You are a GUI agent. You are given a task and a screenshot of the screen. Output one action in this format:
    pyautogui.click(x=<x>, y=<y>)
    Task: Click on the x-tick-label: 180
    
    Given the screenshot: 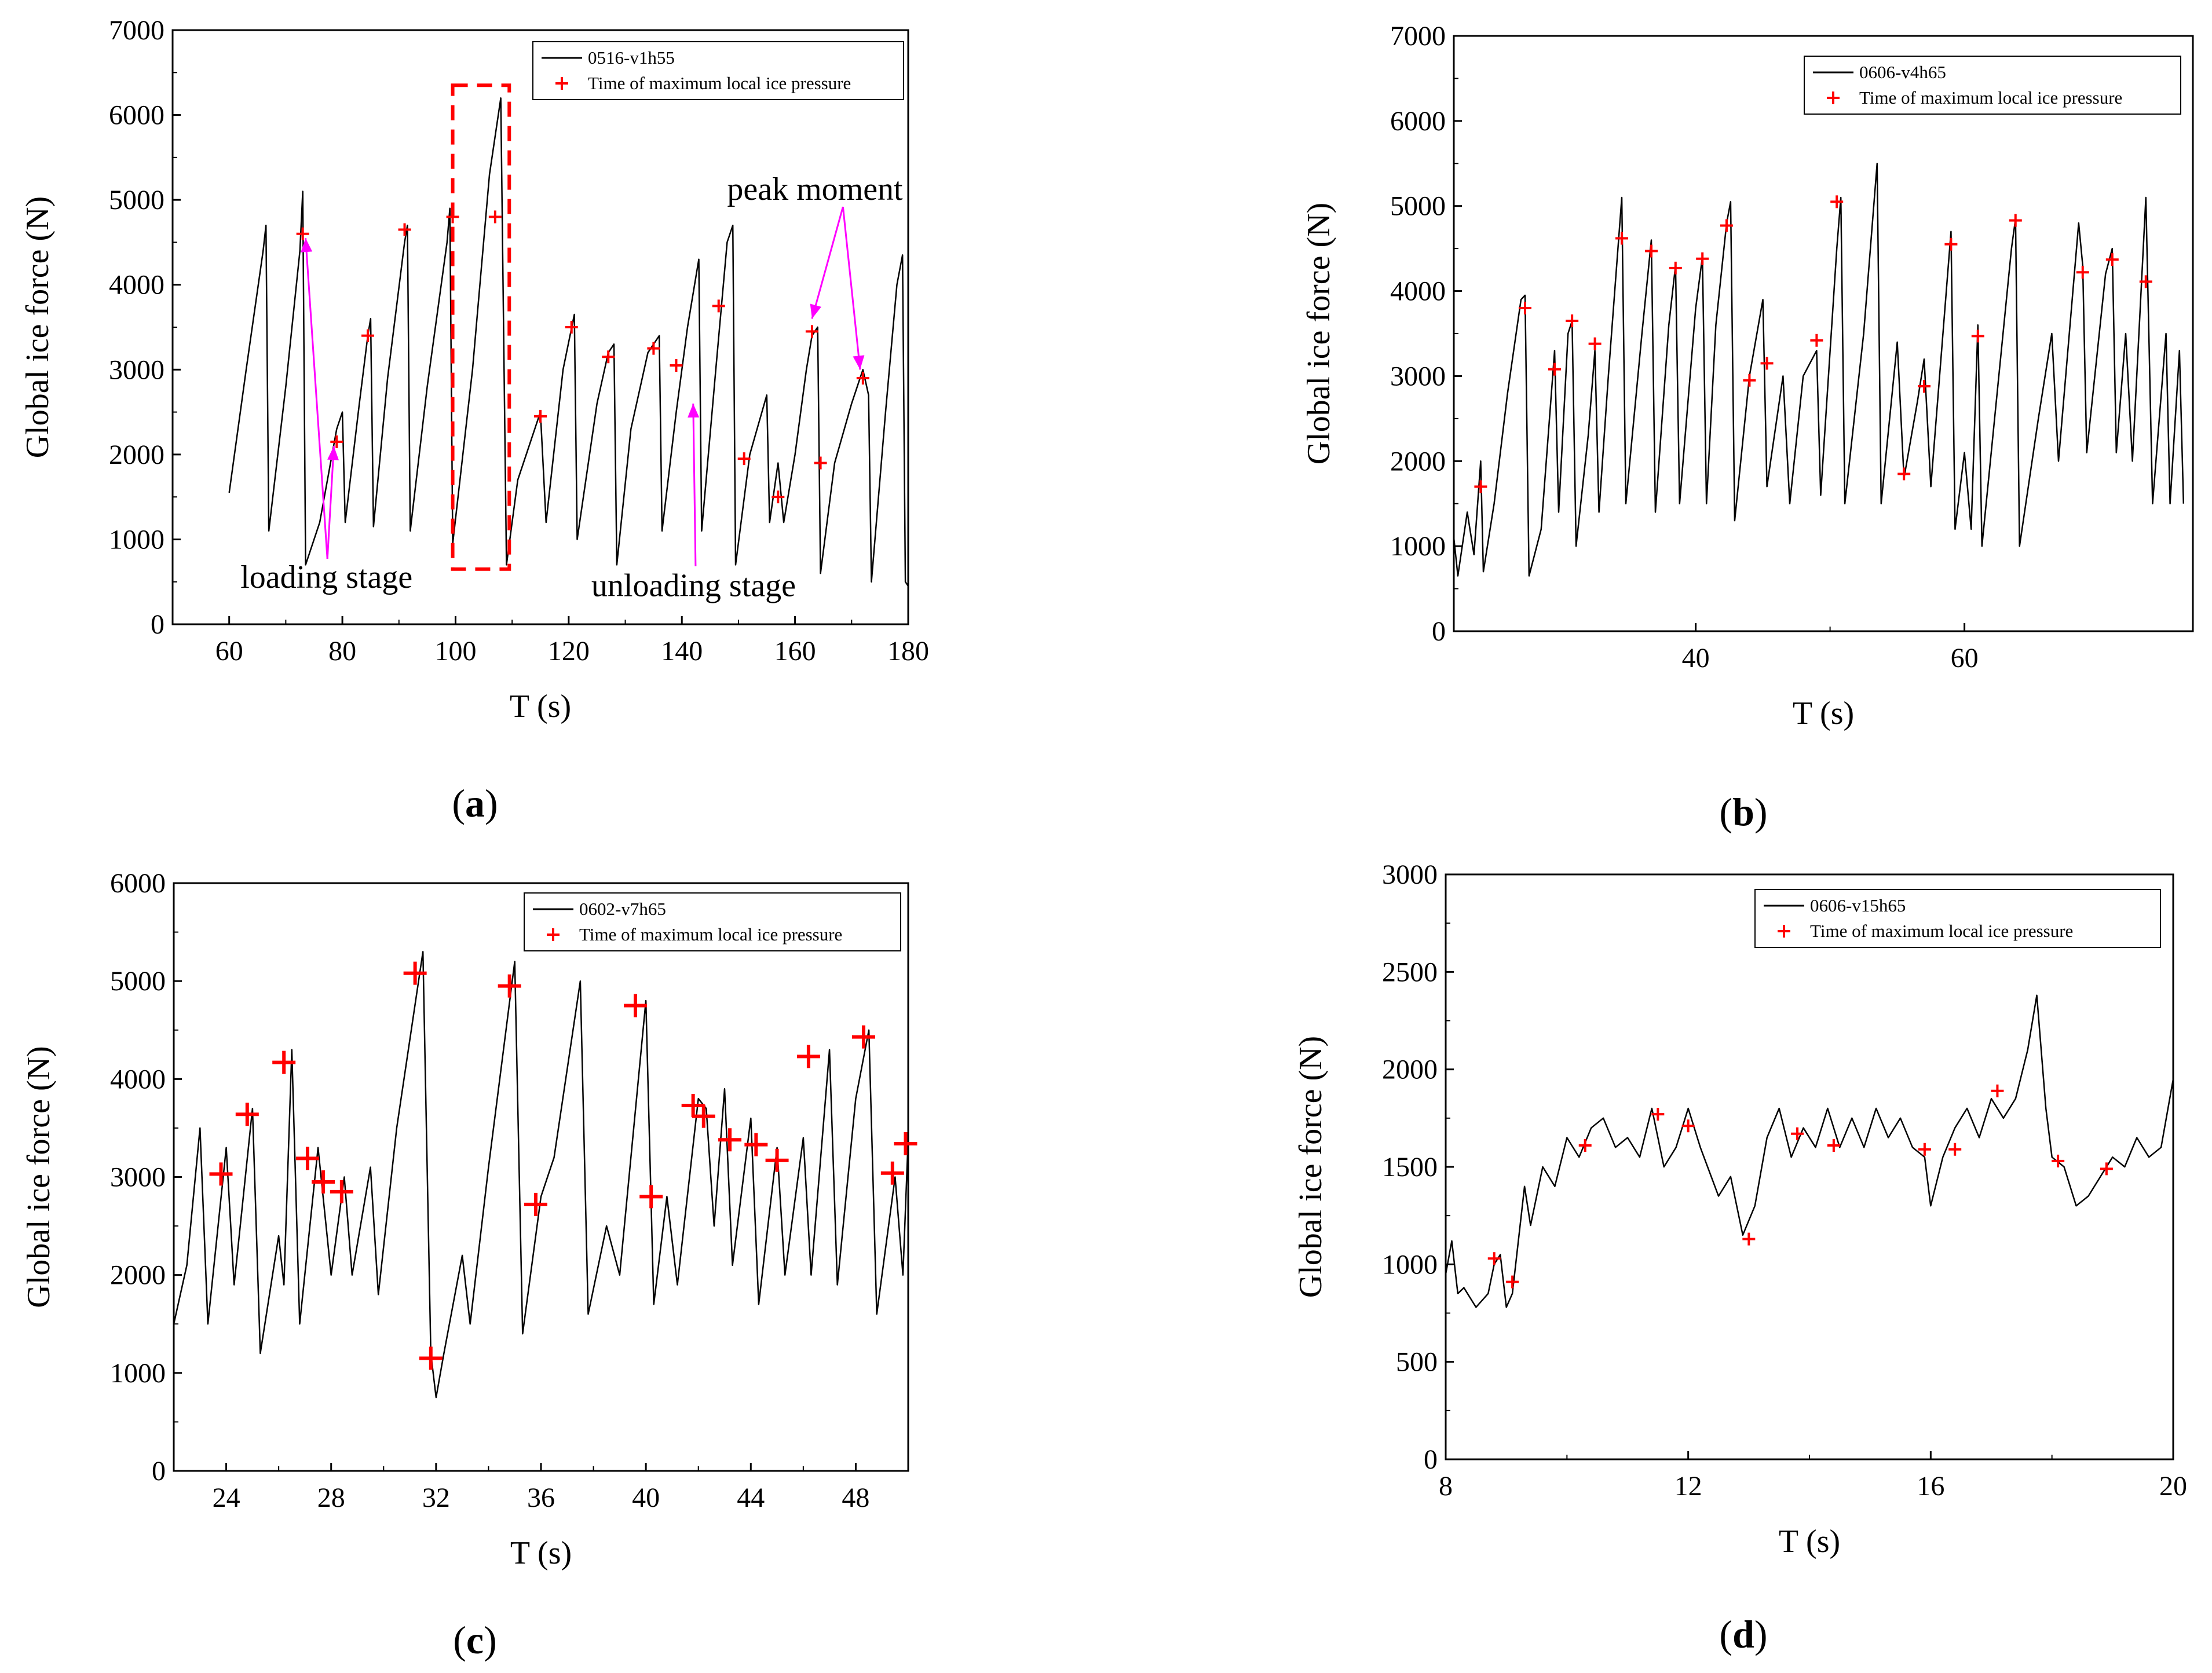 What is the action you would take?
    pyautogui.click(x=908, y=651)
    